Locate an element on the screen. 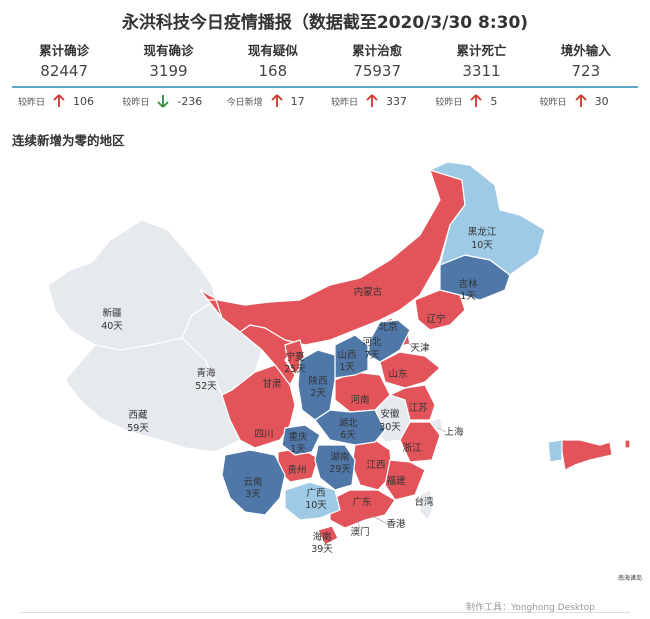  label-xizang-days: 59天 is located at coordinates (138, 428).